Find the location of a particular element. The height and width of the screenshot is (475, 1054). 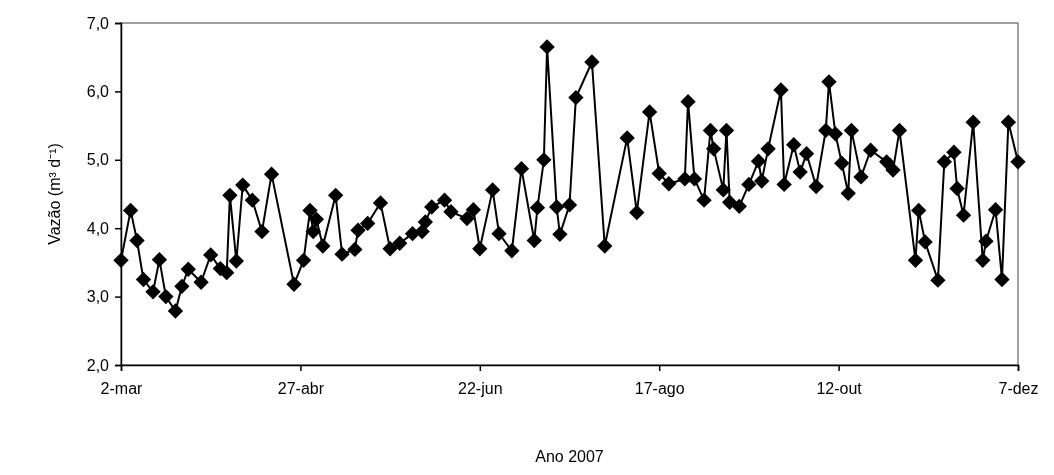

x-tick-label: 22-jun is located at coordinates (480, 389).